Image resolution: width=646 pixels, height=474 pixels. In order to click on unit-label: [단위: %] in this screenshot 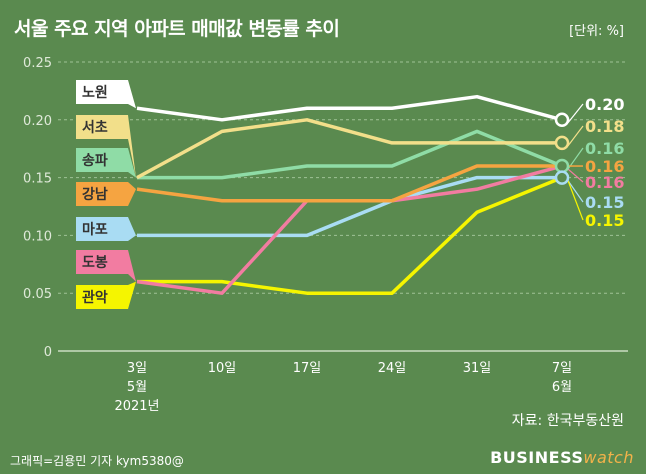, I will do `click(596, 31)`.